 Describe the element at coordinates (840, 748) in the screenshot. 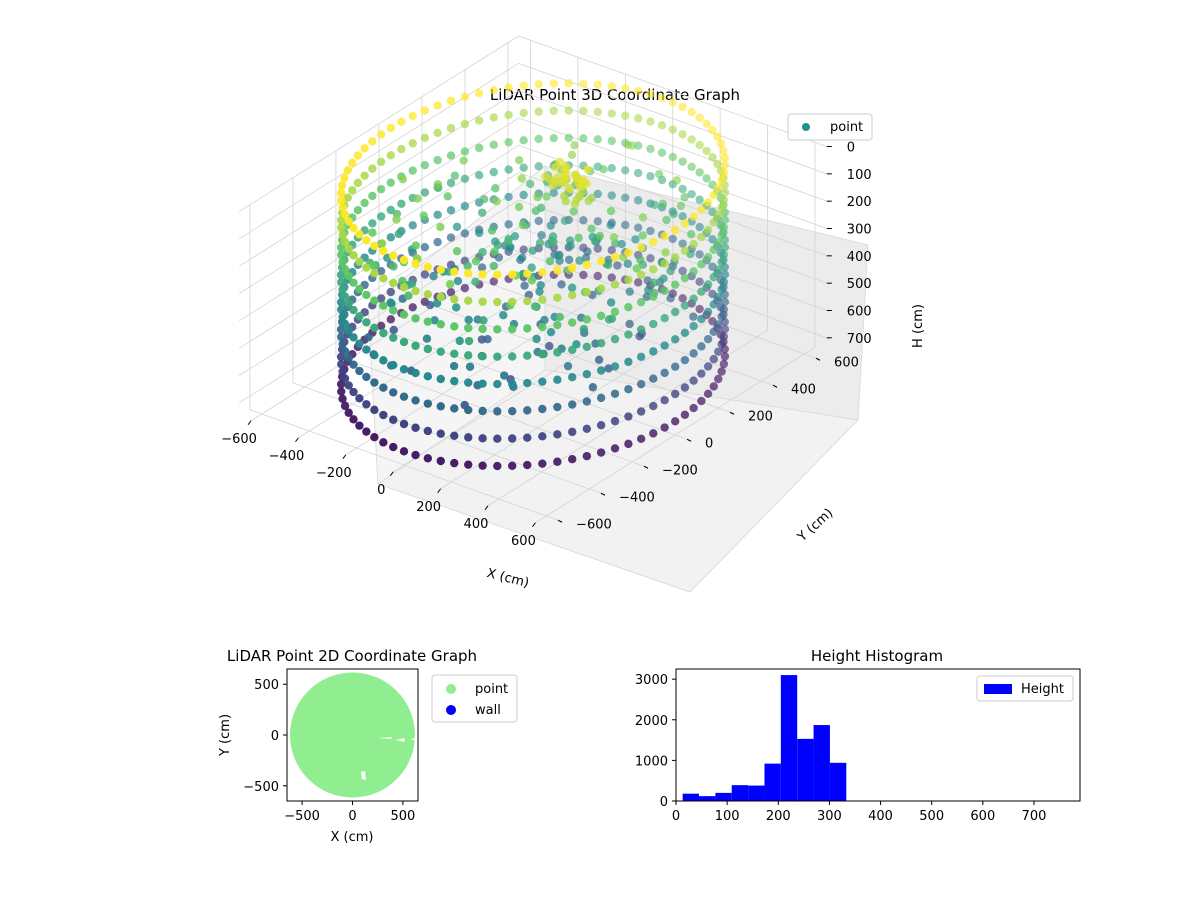

I see `ticks-histogram: 0 100 200 300 400 500 600 700 0 1000 2000 3000` at that location.